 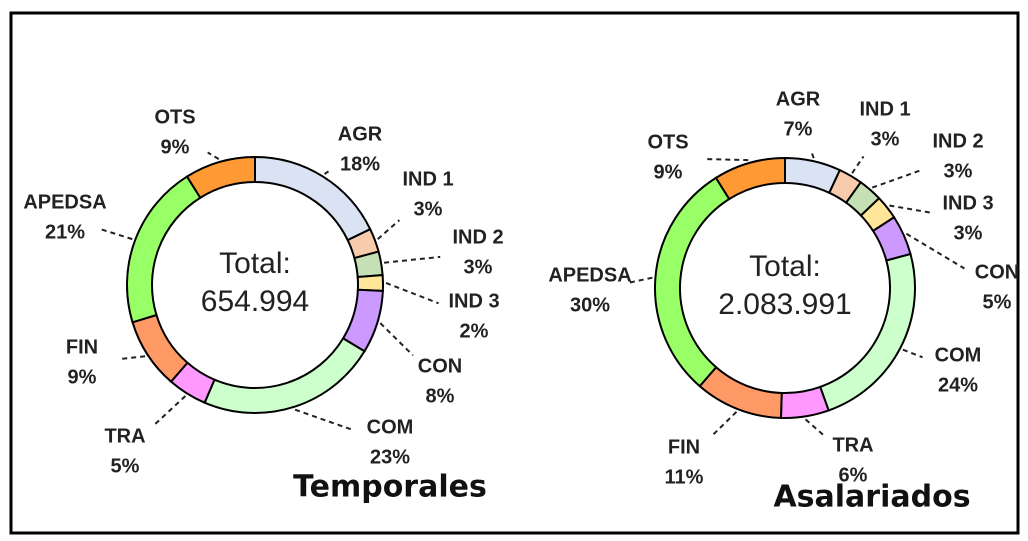 I want to click on value-label: 18%, so click(x=360, y=164).